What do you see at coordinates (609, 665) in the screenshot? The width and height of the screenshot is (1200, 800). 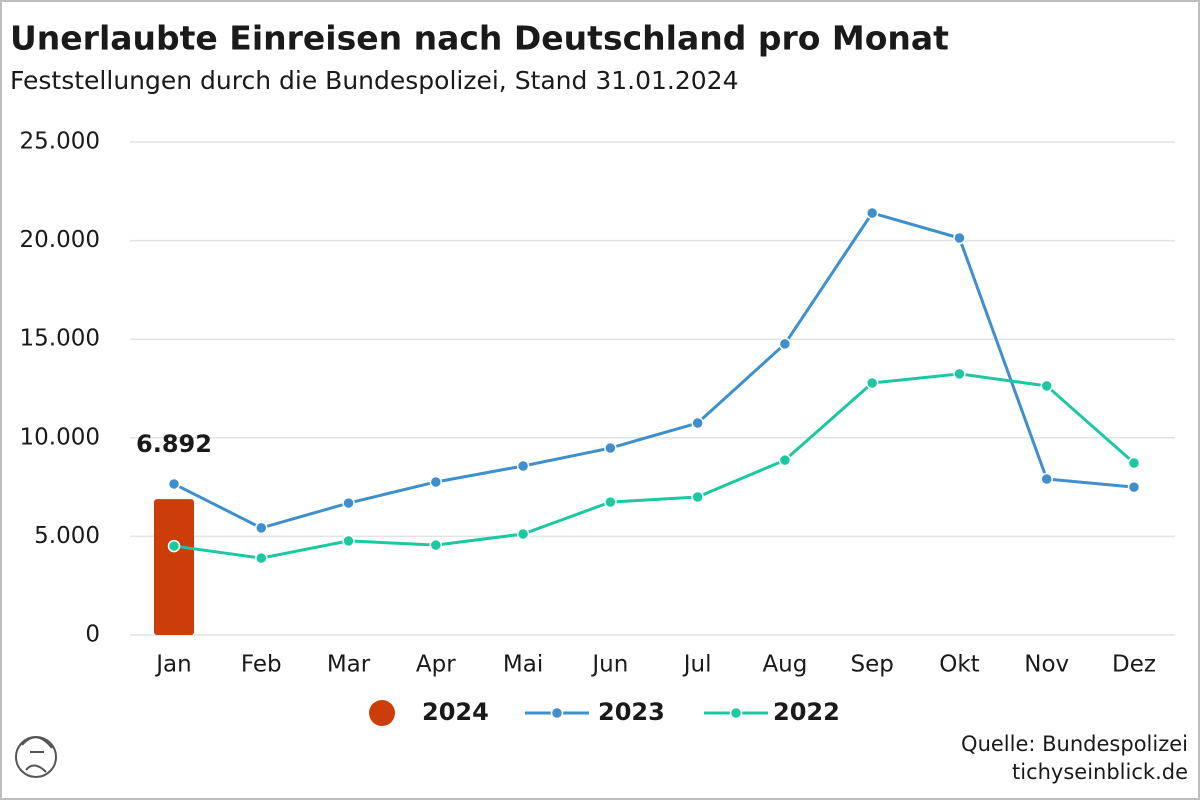 I see `x-tick-label: Jun` at bounding box center [609, 665].